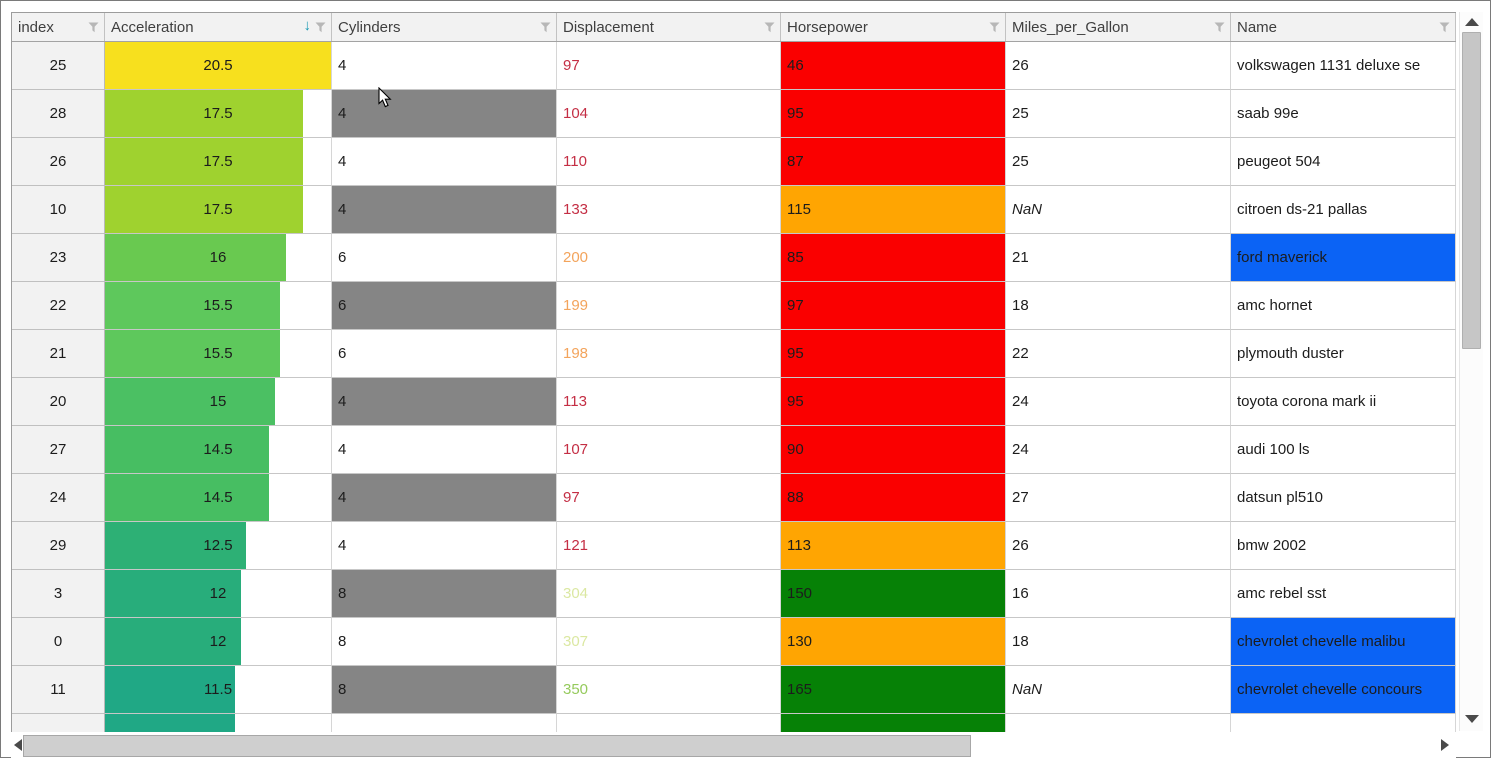  What do you see at coordinates (893, 723) in the screenshot?
I see `cell-horsepower` at bounding box center [893, 723].